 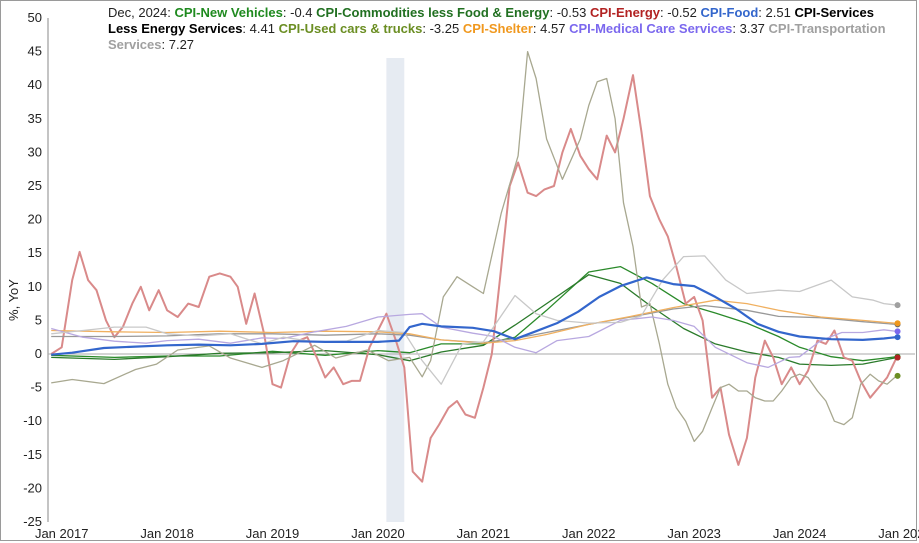 I want to click on legend-series-value: : -0.4, so click(x=297, y=12).